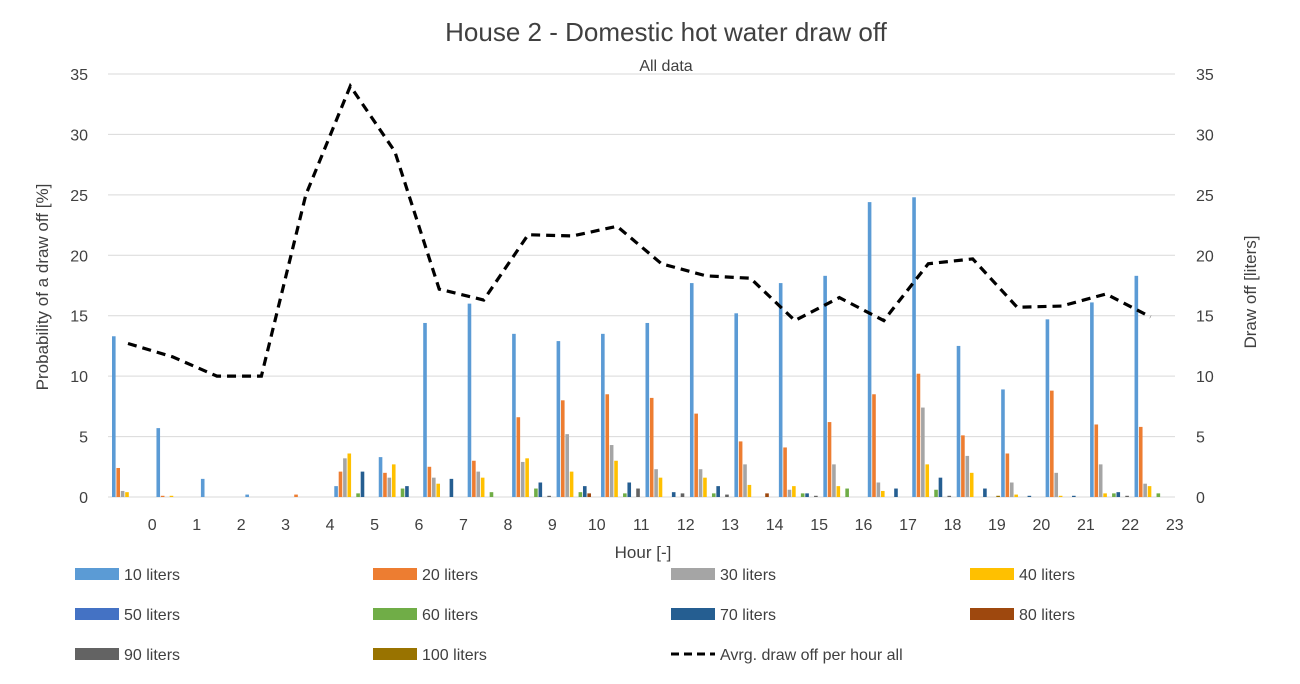 The image size is (1300, 684). Describe the element at coordinates (79, 135) in the screenshot. I see `y-tick-label: 30` at that location.